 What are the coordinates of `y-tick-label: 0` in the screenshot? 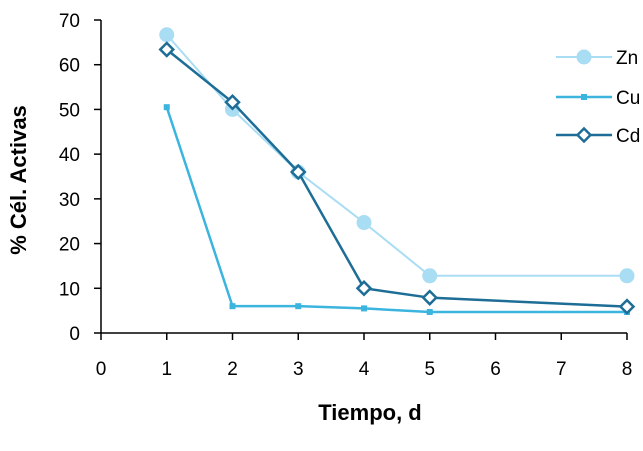 It's located at (74, 334).